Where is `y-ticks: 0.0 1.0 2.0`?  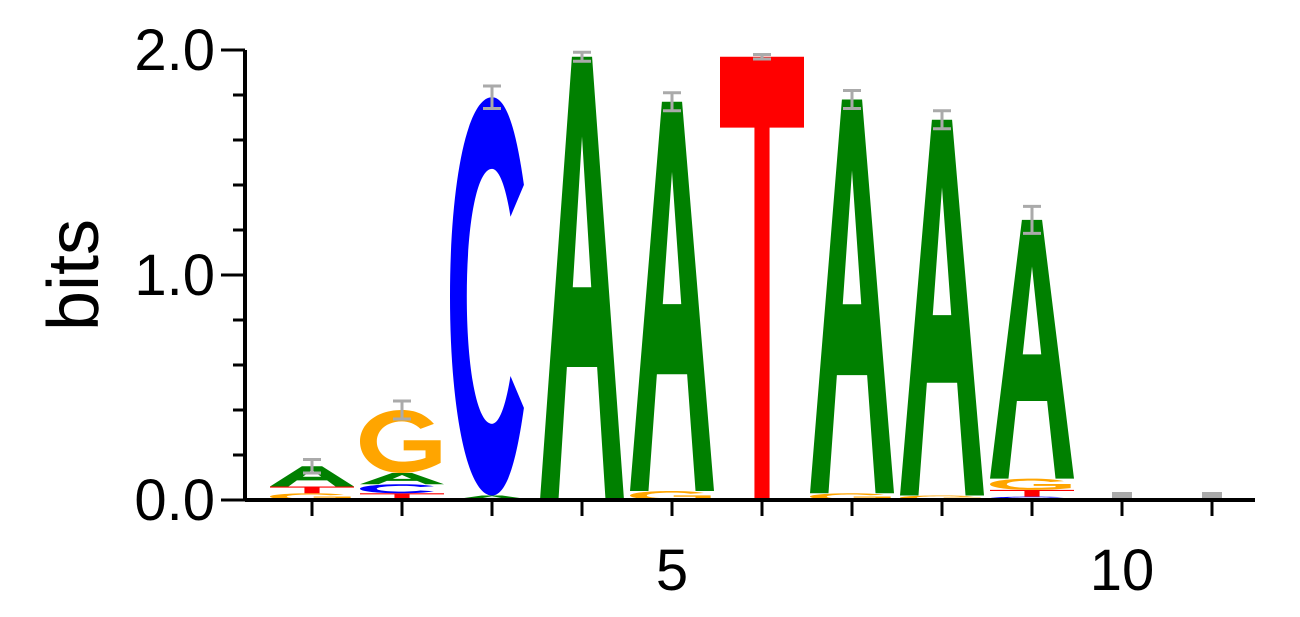
y-ticks: 0.0 1.0 2.0 is located at coordinates (189, 275).